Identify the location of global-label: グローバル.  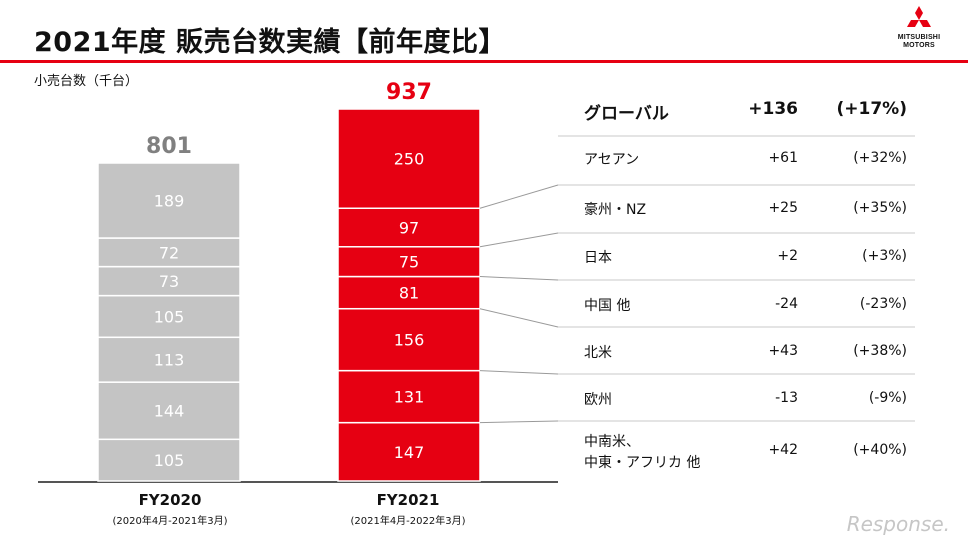
(626, 114).